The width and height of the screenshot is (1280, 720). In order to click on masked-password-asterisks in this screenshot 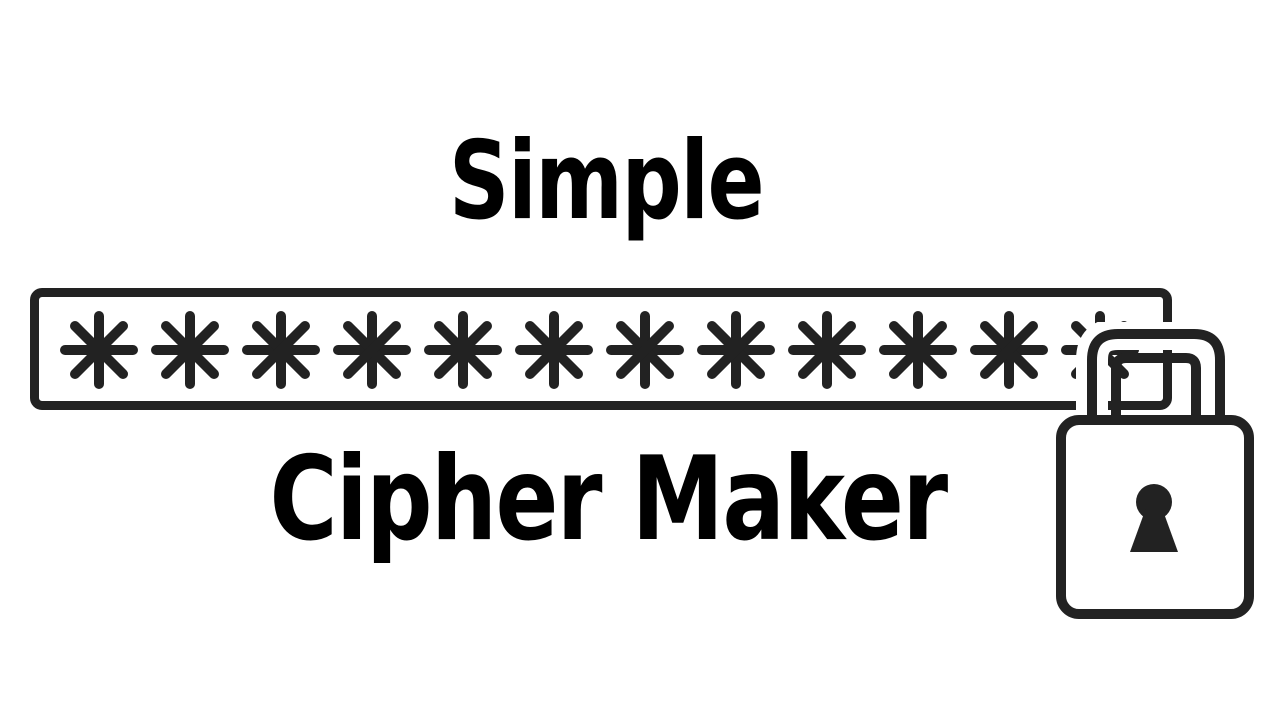, I will do `click(599, 350)`.